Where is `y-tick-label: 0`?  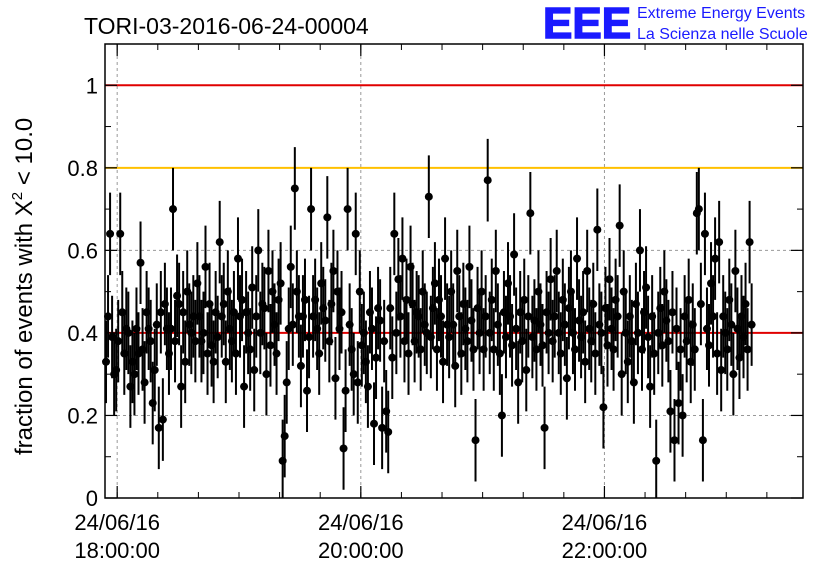 y-tick-label: 0 is located at coordinates (92, 498).